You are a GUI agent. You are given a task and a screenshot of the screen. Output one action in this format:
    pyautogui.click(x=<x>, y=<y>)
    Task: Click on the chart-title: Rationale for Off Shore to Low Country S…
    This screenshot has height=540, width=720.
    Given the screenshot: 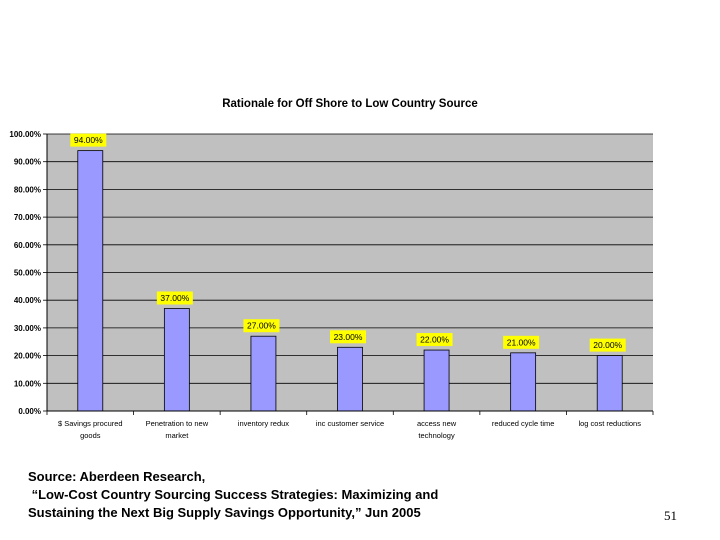 What is the action you would take?
    pyautogui.click(x=350, y=104)
    